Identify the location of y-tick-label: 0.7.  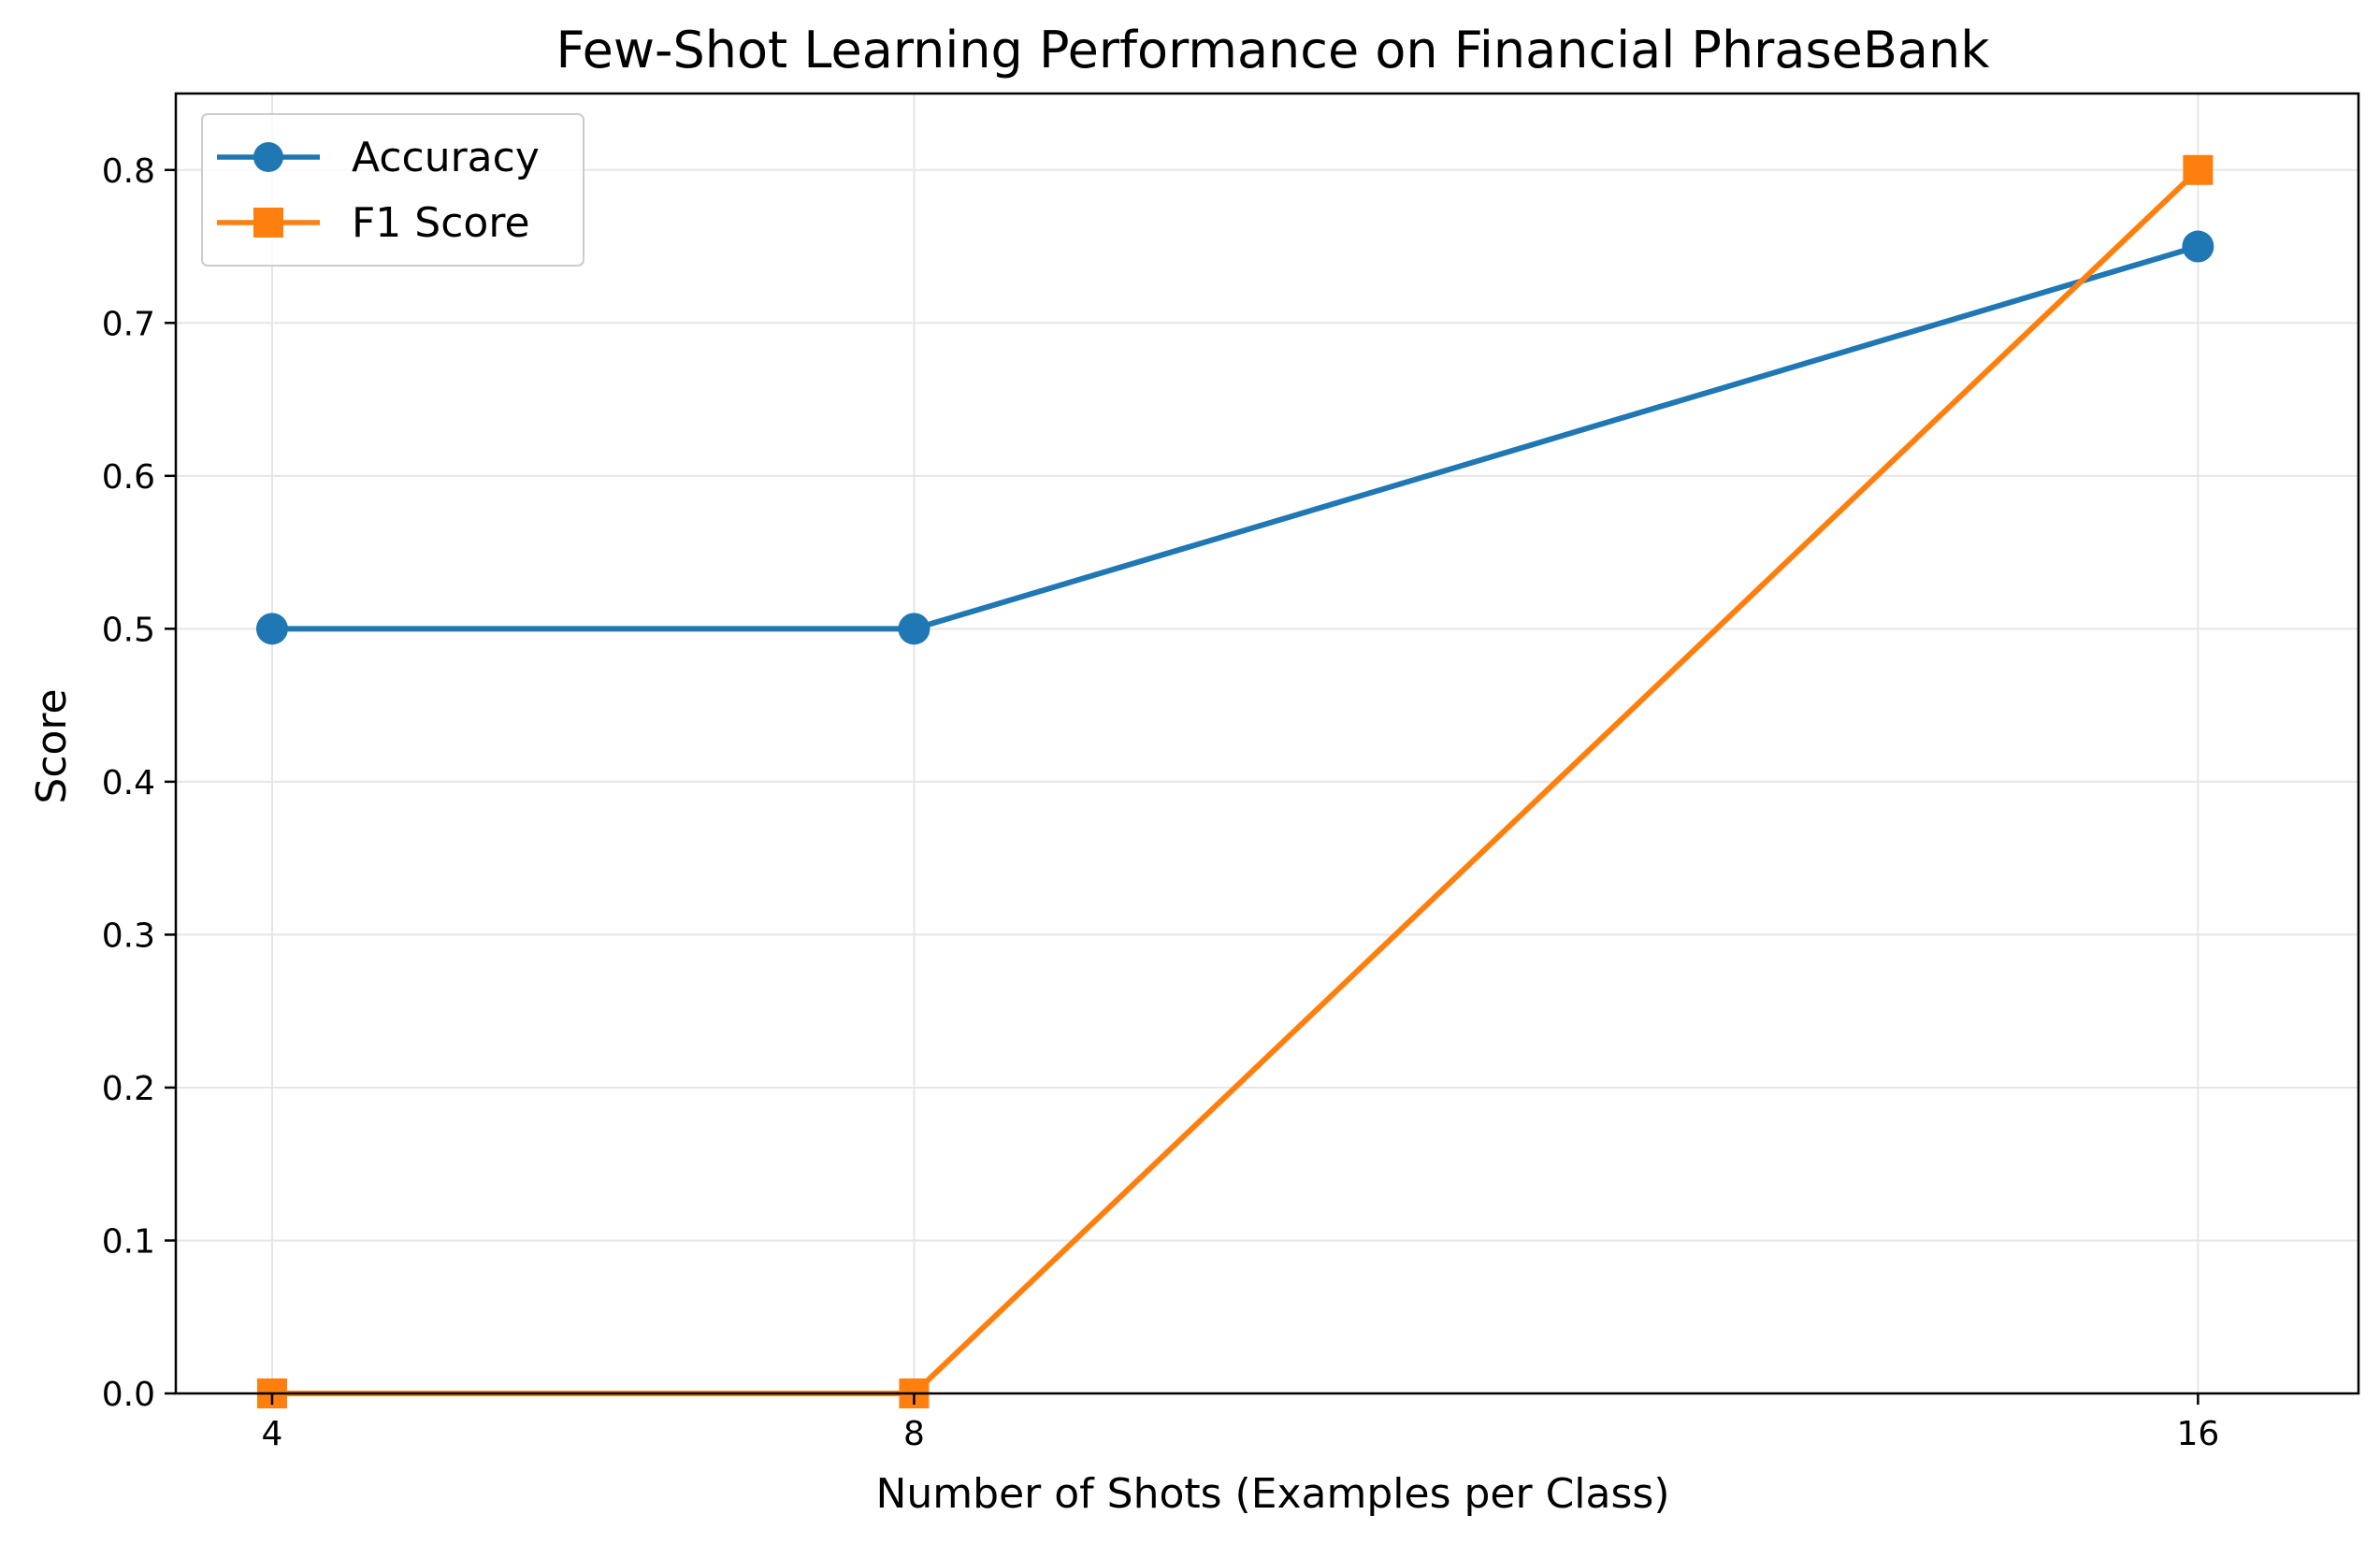
(128, 324).